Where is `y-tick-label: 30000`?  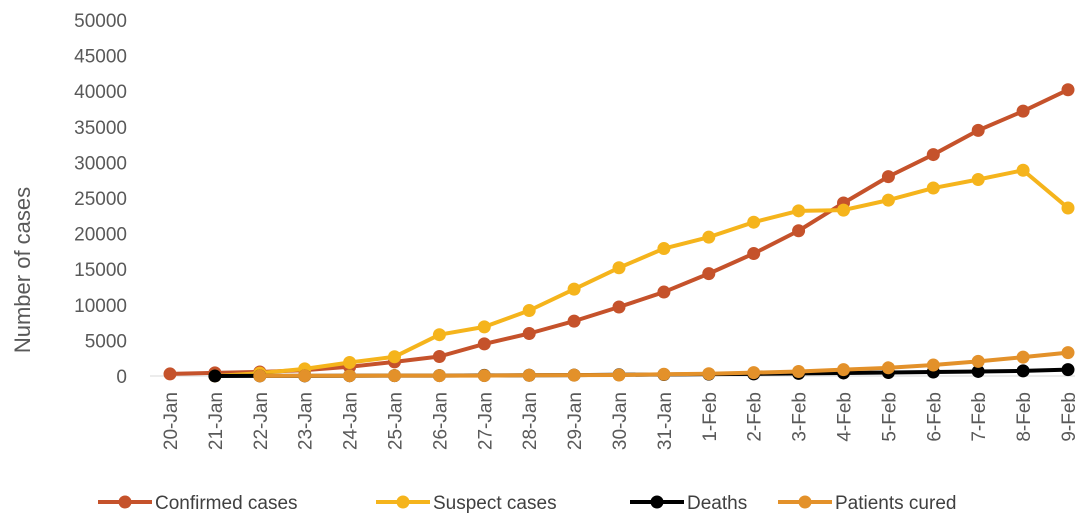 y-tick-label: 30000 is located at coordinates (100, 163).